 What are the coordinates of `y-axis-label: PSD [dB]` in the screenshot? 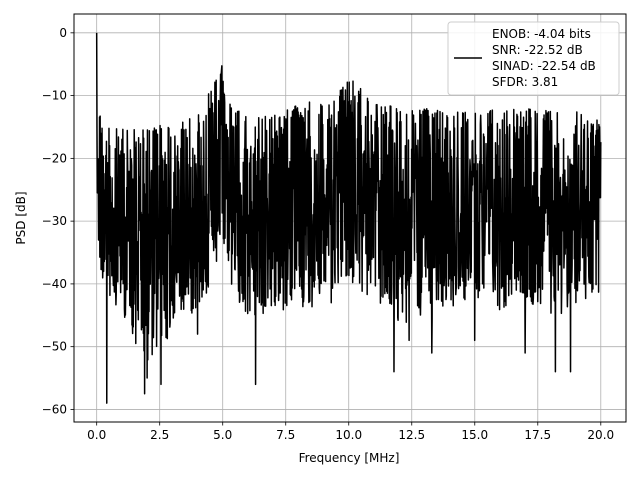 It's located at (21, 217).